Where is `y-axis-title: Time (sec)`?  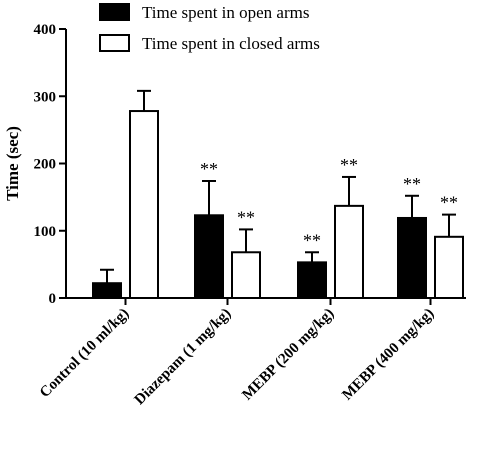
y-axis-title: Time (sec) is located at coordinates (12, 163).